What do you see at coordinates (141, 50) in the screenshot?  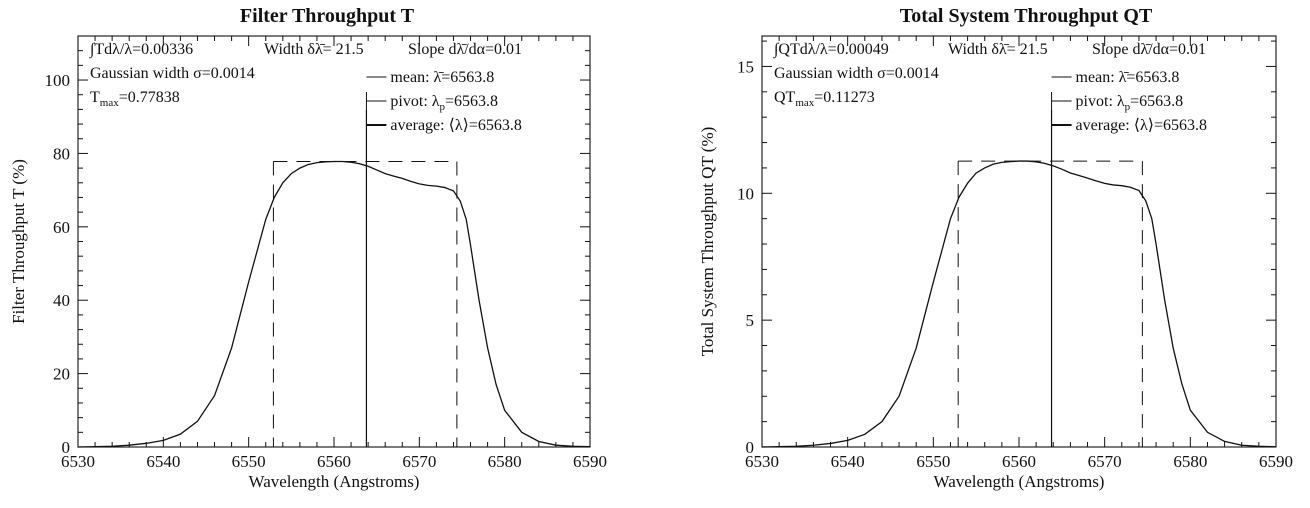 I see `annotation-integral: ∫Tdλ/λ=0.00336` at bounding box center [141, 50].